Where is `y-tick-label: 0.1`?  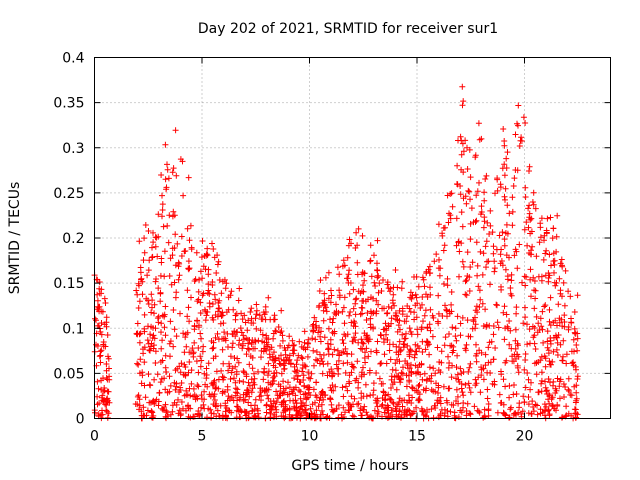
y-tick-label: 0.1 is located at coordinates (73, 329).